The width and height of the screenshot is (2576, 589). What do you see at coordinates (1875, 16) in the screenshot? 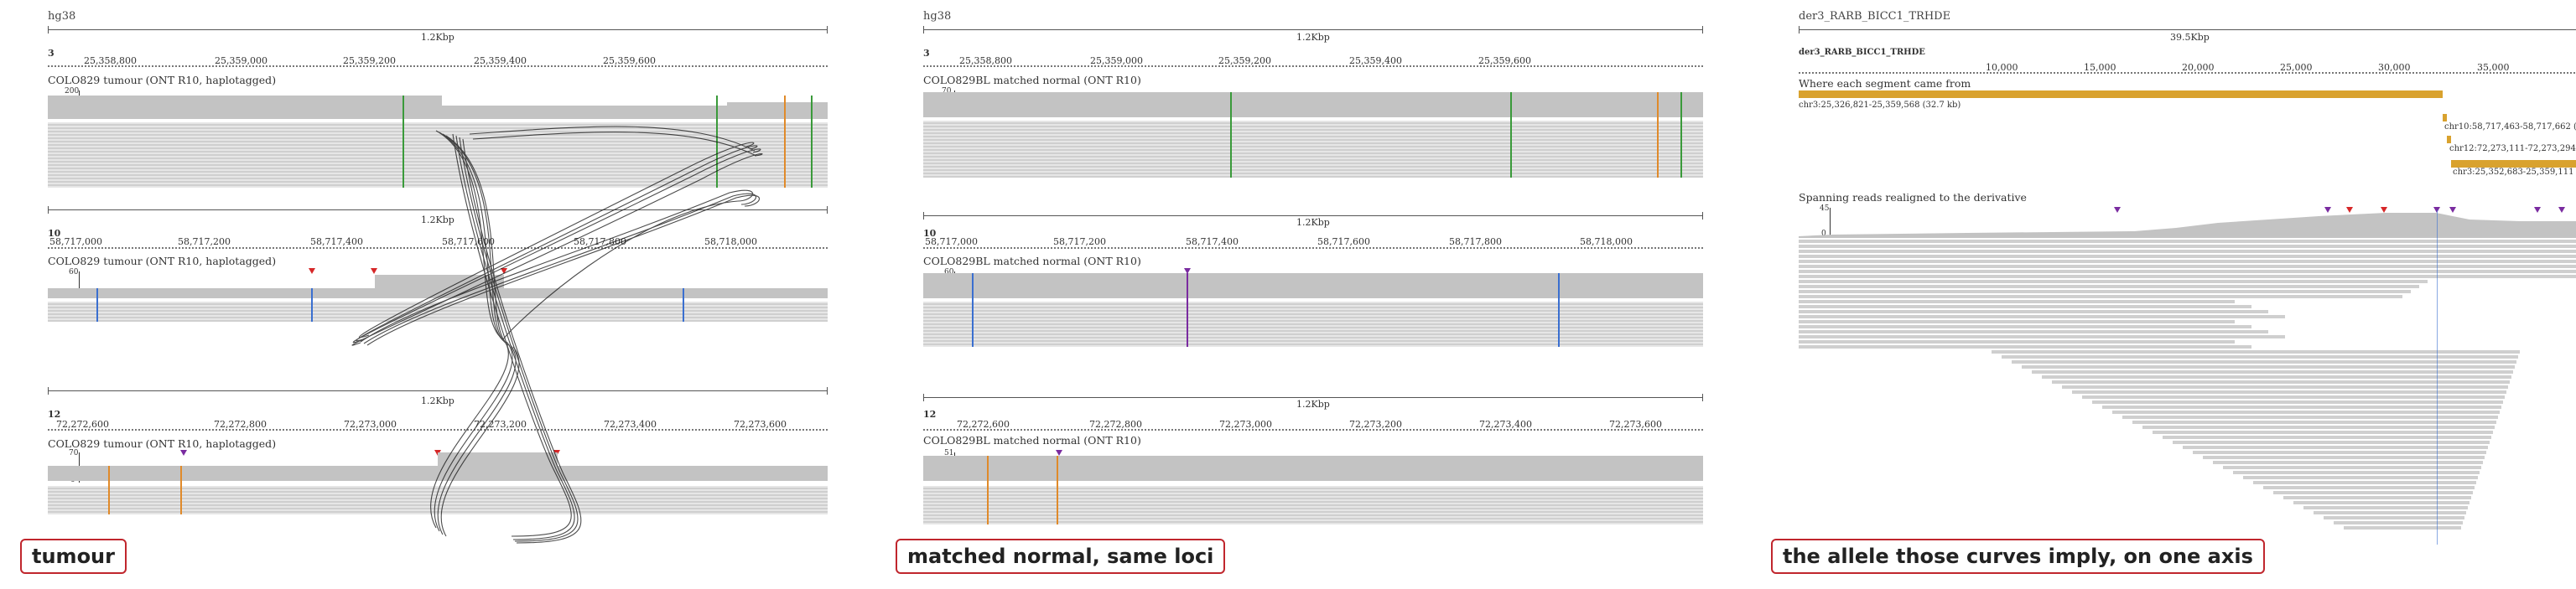
I see `genome-label: der3_RARB_BICC1_TRHDE` at bounding box center [1875, 16].